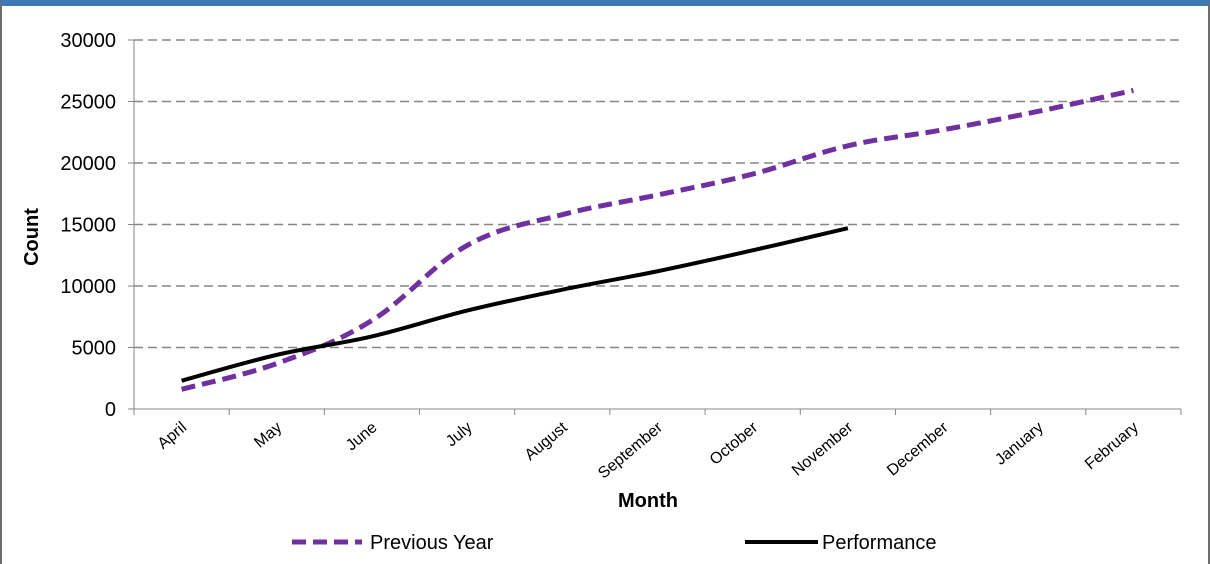 The height and width of the screenshot is (564, 1210). What do you see at coordinates (823, 449) in the screenshot?
I see `x-tick-label: November` at bounding box center [823, 449].